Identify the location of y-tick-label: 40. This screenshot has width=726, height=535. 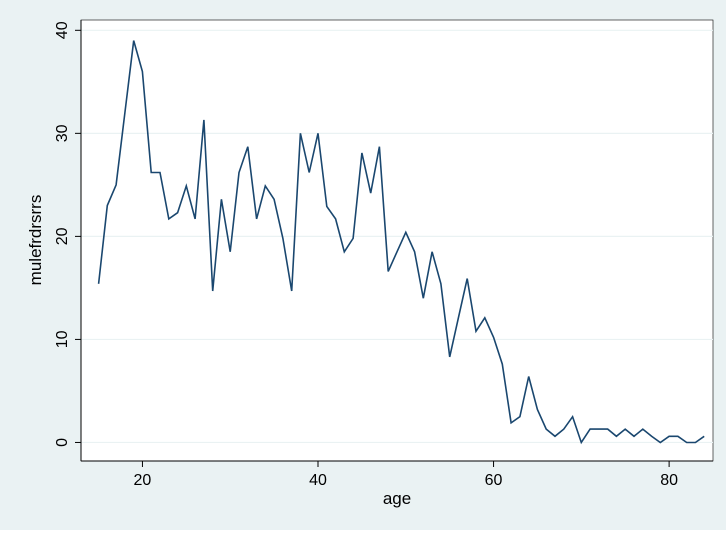
(62, 30).